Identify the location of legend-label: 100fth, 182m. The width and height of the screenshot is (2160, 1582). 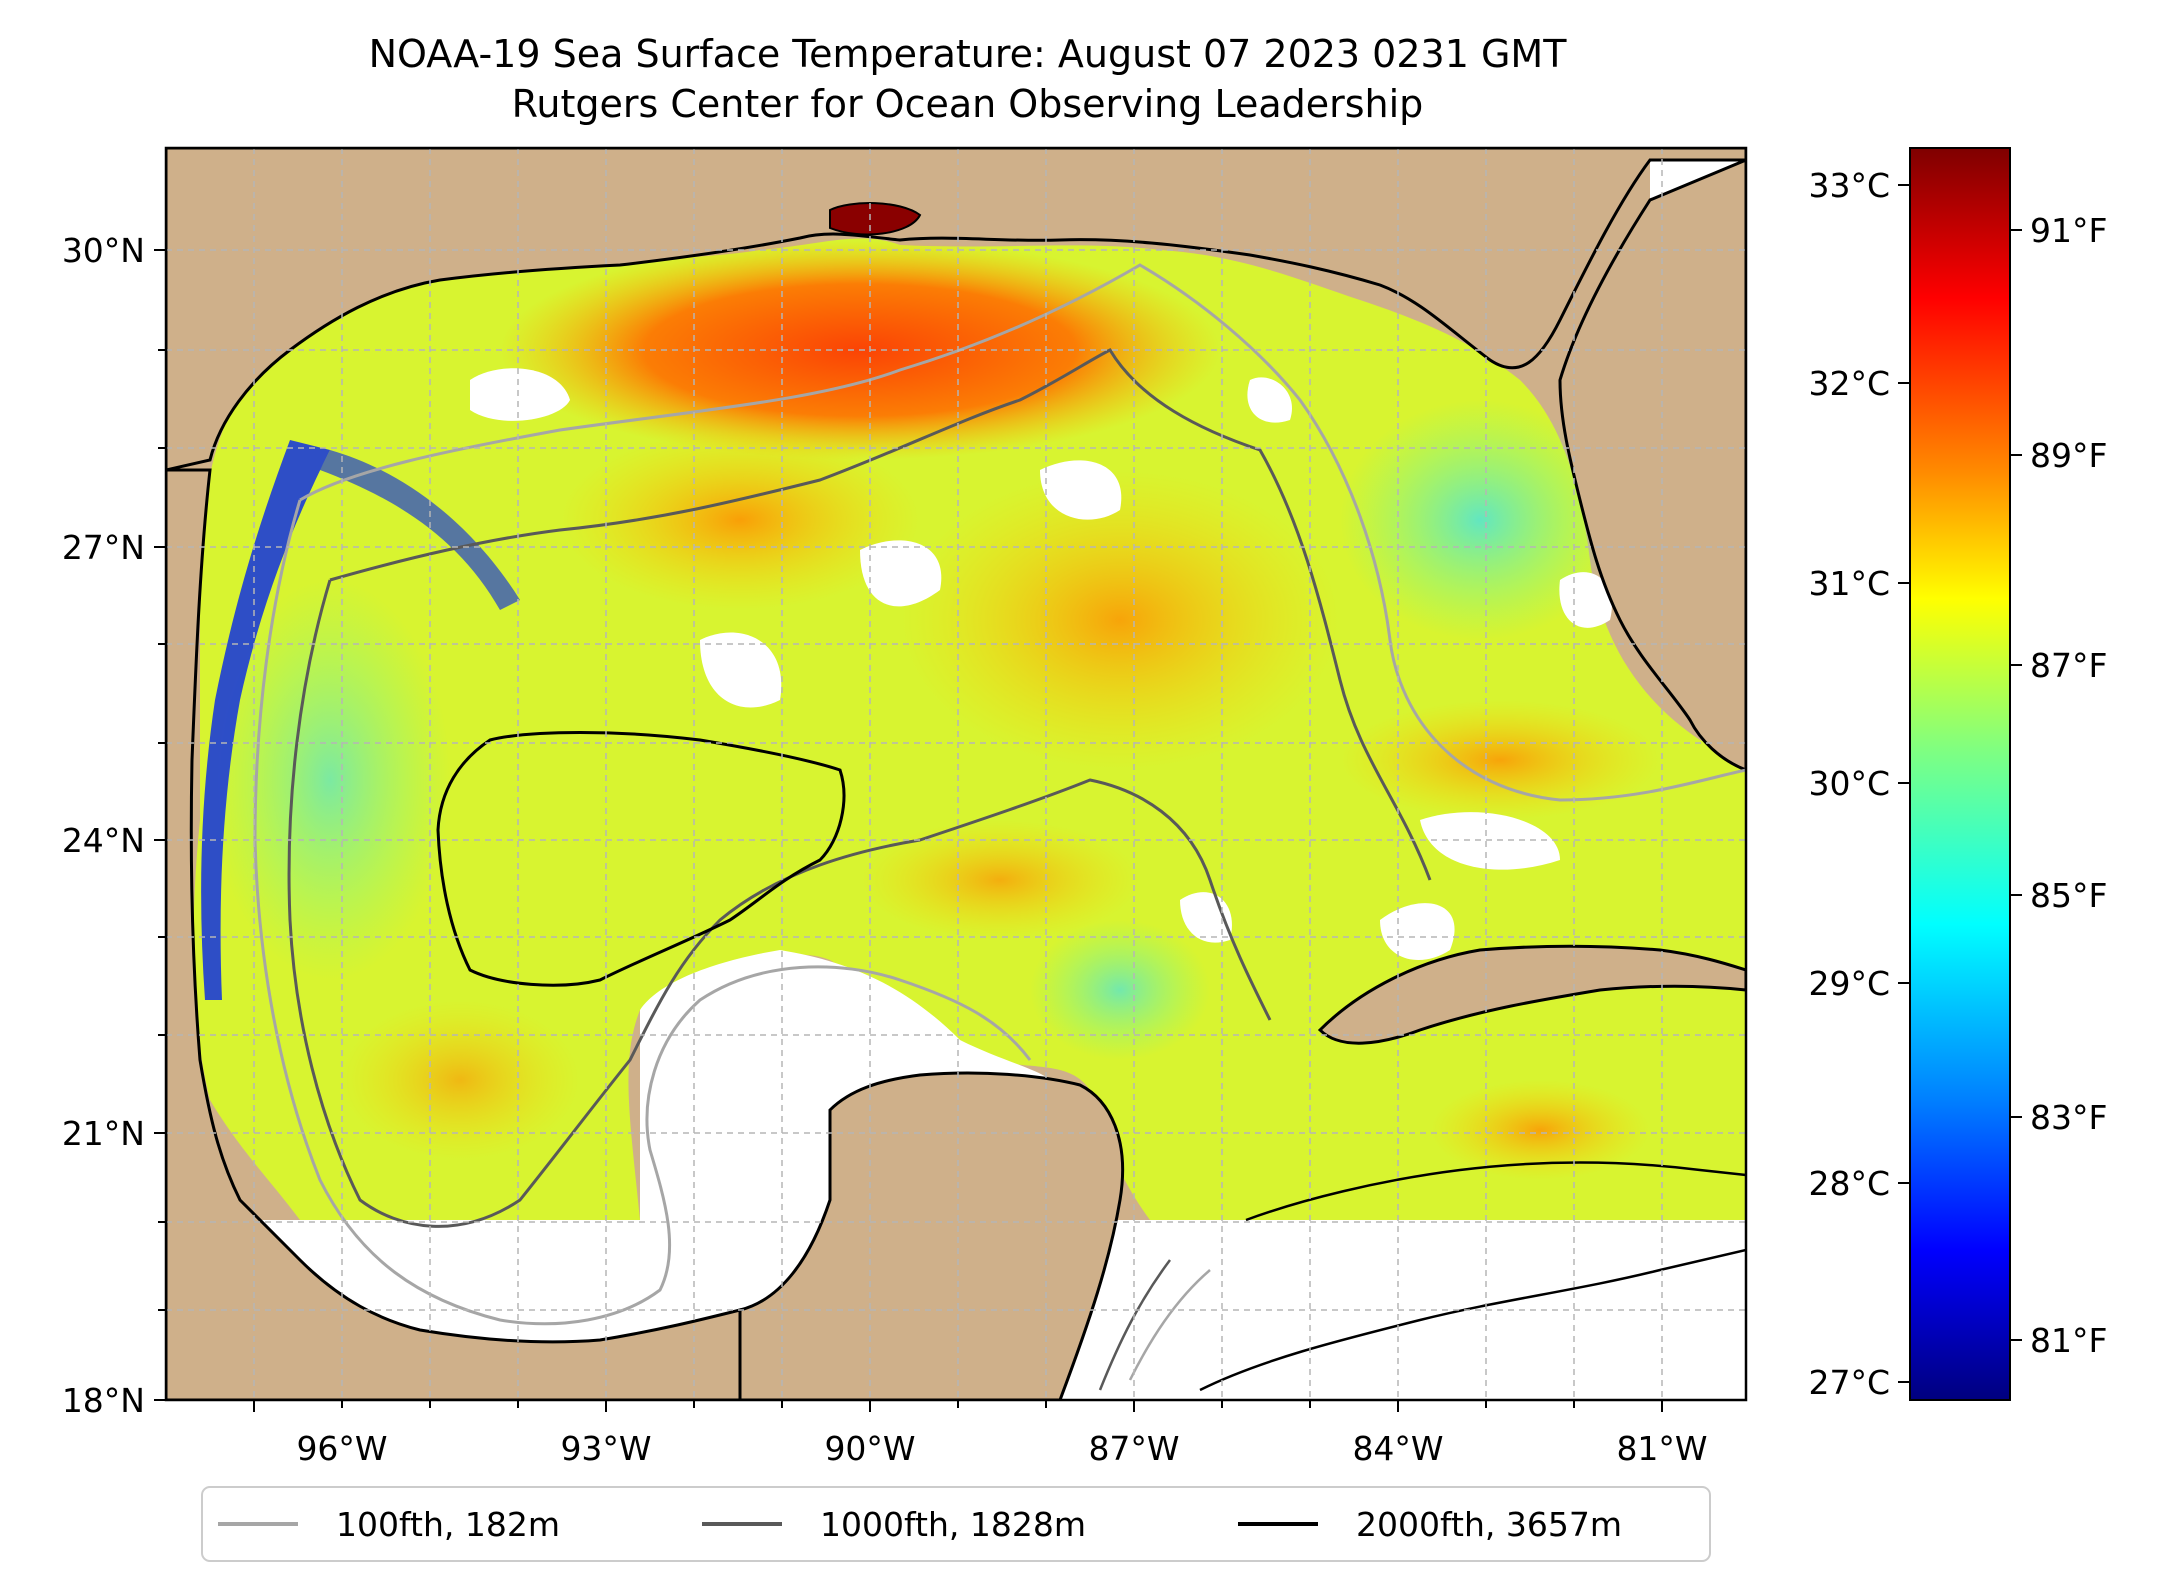
(448, 1524).